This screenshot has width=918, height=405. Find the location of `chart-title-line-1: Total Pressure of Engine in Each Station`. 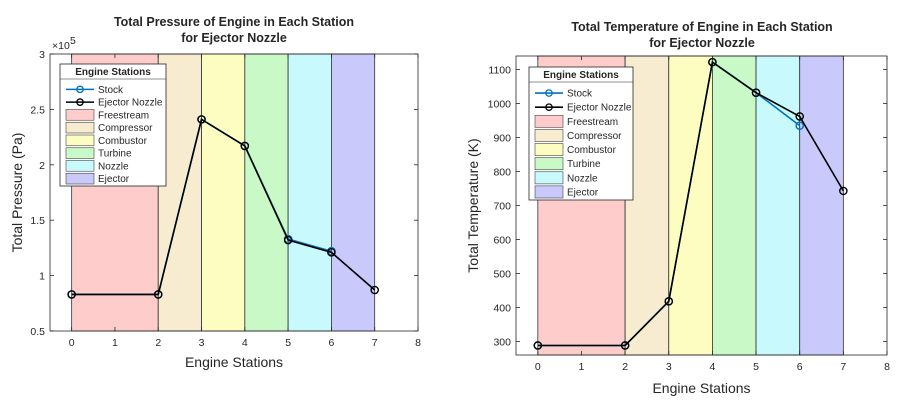

chart-title-line-1: Total Pressure of Engine in Each Station is located at coordinates (234, 22).